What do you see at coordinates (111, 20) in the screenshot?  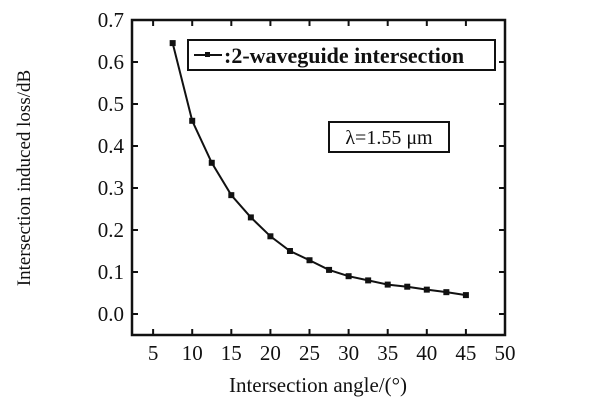 I see `y-tick-label: 0.7` at bounding box center [111, 20].